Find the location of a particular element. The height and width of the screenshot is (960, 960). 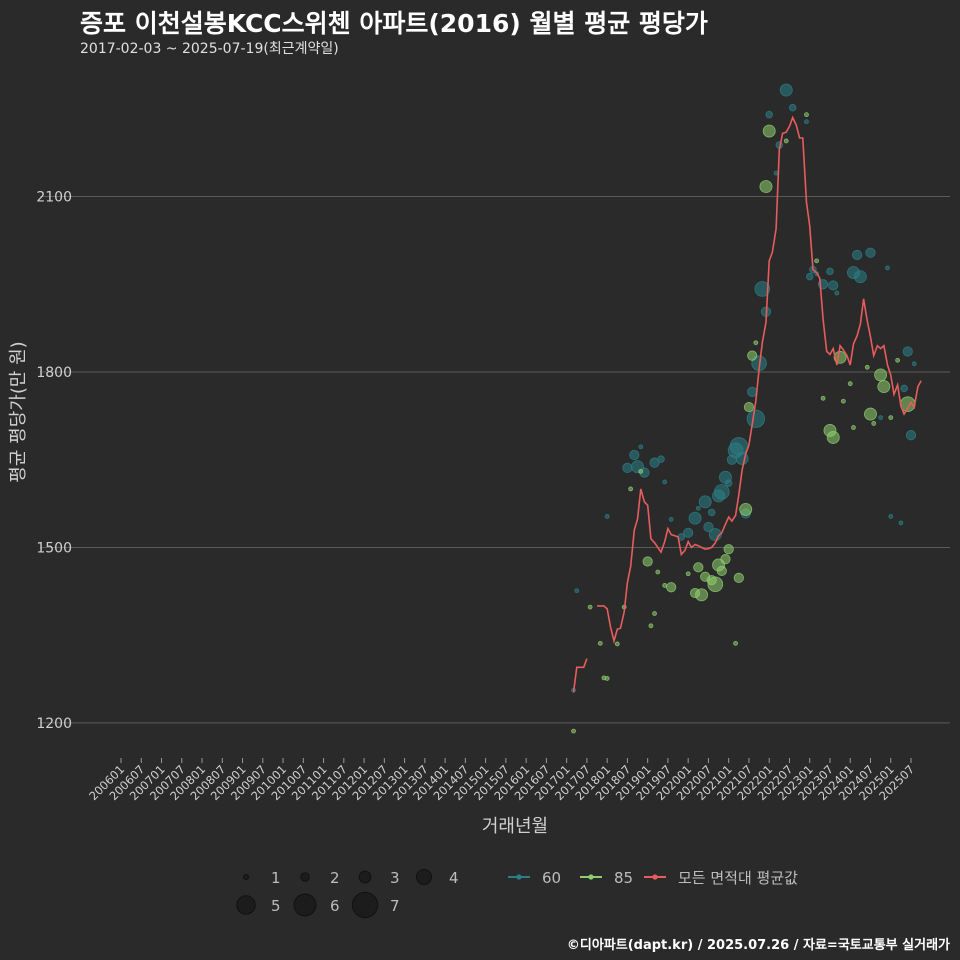

series-legend-label: 85 is located at coordinates (623, 878).